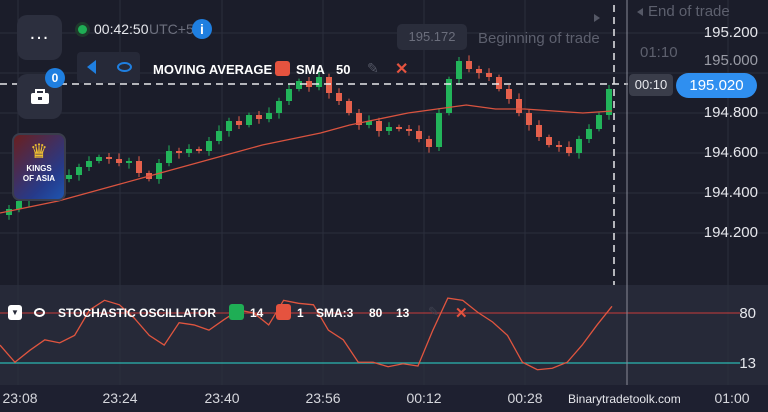 The image size is (768, 412). Describe the element at coordinates (424, 398) in the screenshot. I see `time-label: 00:12` at that location.